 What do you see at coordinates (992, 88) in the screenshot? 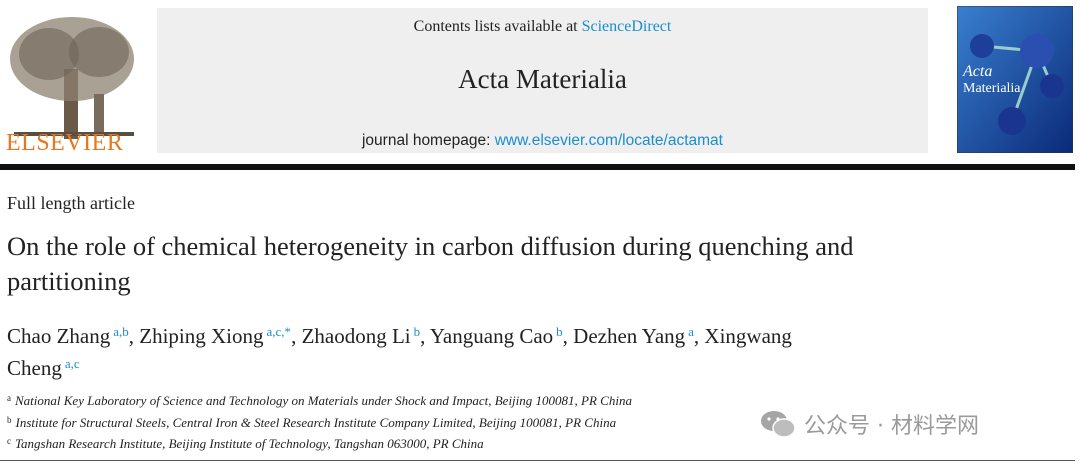
I see `cover-title: Materialia` at bounding box center [992, 88].